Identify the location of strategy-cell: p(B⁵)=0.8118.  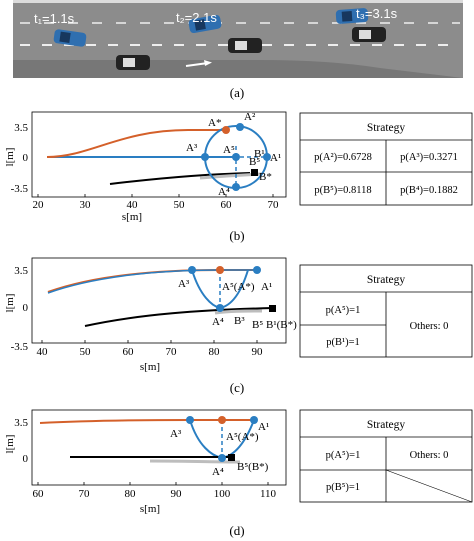
(342, 190).